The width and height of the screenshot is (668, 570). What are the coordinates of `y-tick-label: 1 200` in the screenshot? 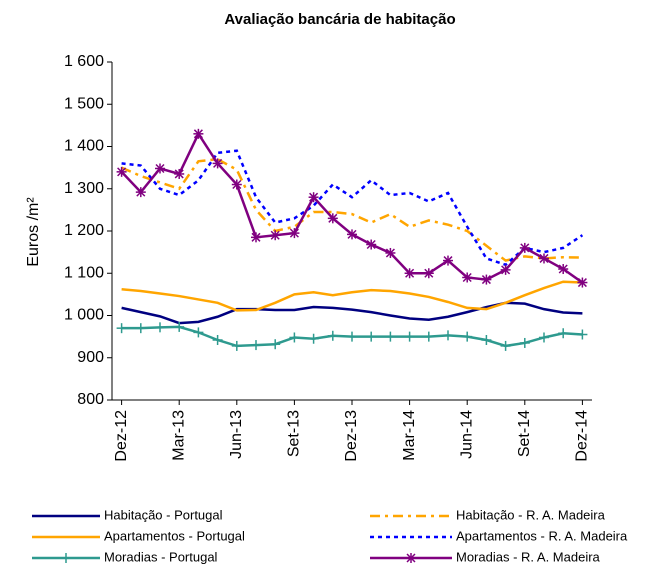 It's located at (84, 230).